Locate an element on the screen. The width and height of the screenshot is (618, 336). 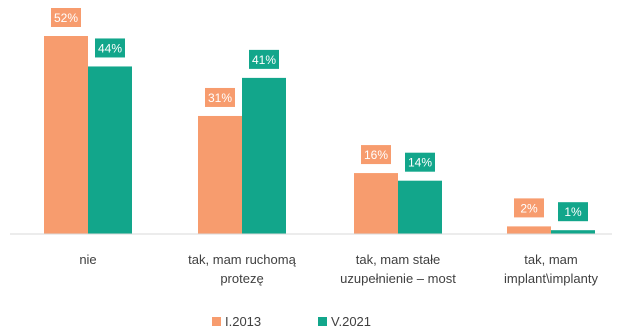
data-label-v2021-1: 41% is located at coordinates (264, 59).